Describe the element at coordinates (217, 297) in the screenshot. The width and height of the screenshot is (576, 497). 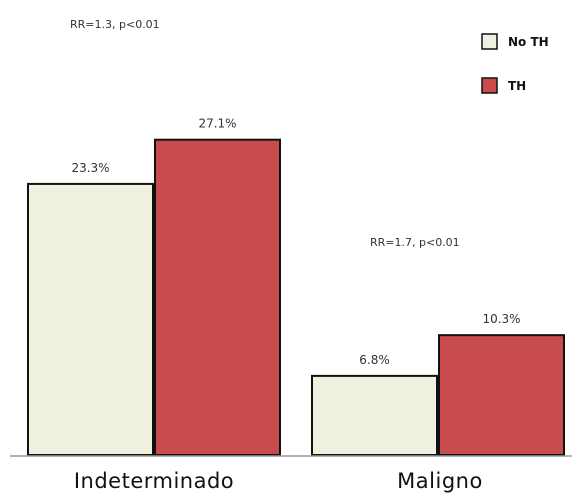
I see `bar-th-indeterminado` at that location.